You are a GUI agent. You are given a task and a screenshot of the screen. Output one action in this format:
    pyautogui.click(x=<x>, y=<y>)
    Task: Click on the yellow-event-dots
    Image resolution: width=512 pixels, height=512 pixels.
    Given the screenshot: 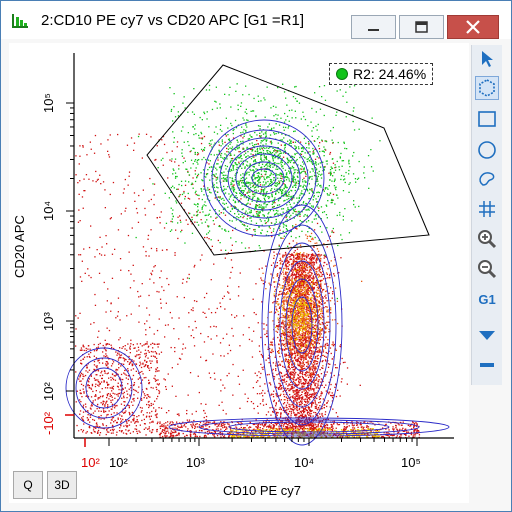 What is the action you would take?
    pyautogui.click(x=305, y=345)
    